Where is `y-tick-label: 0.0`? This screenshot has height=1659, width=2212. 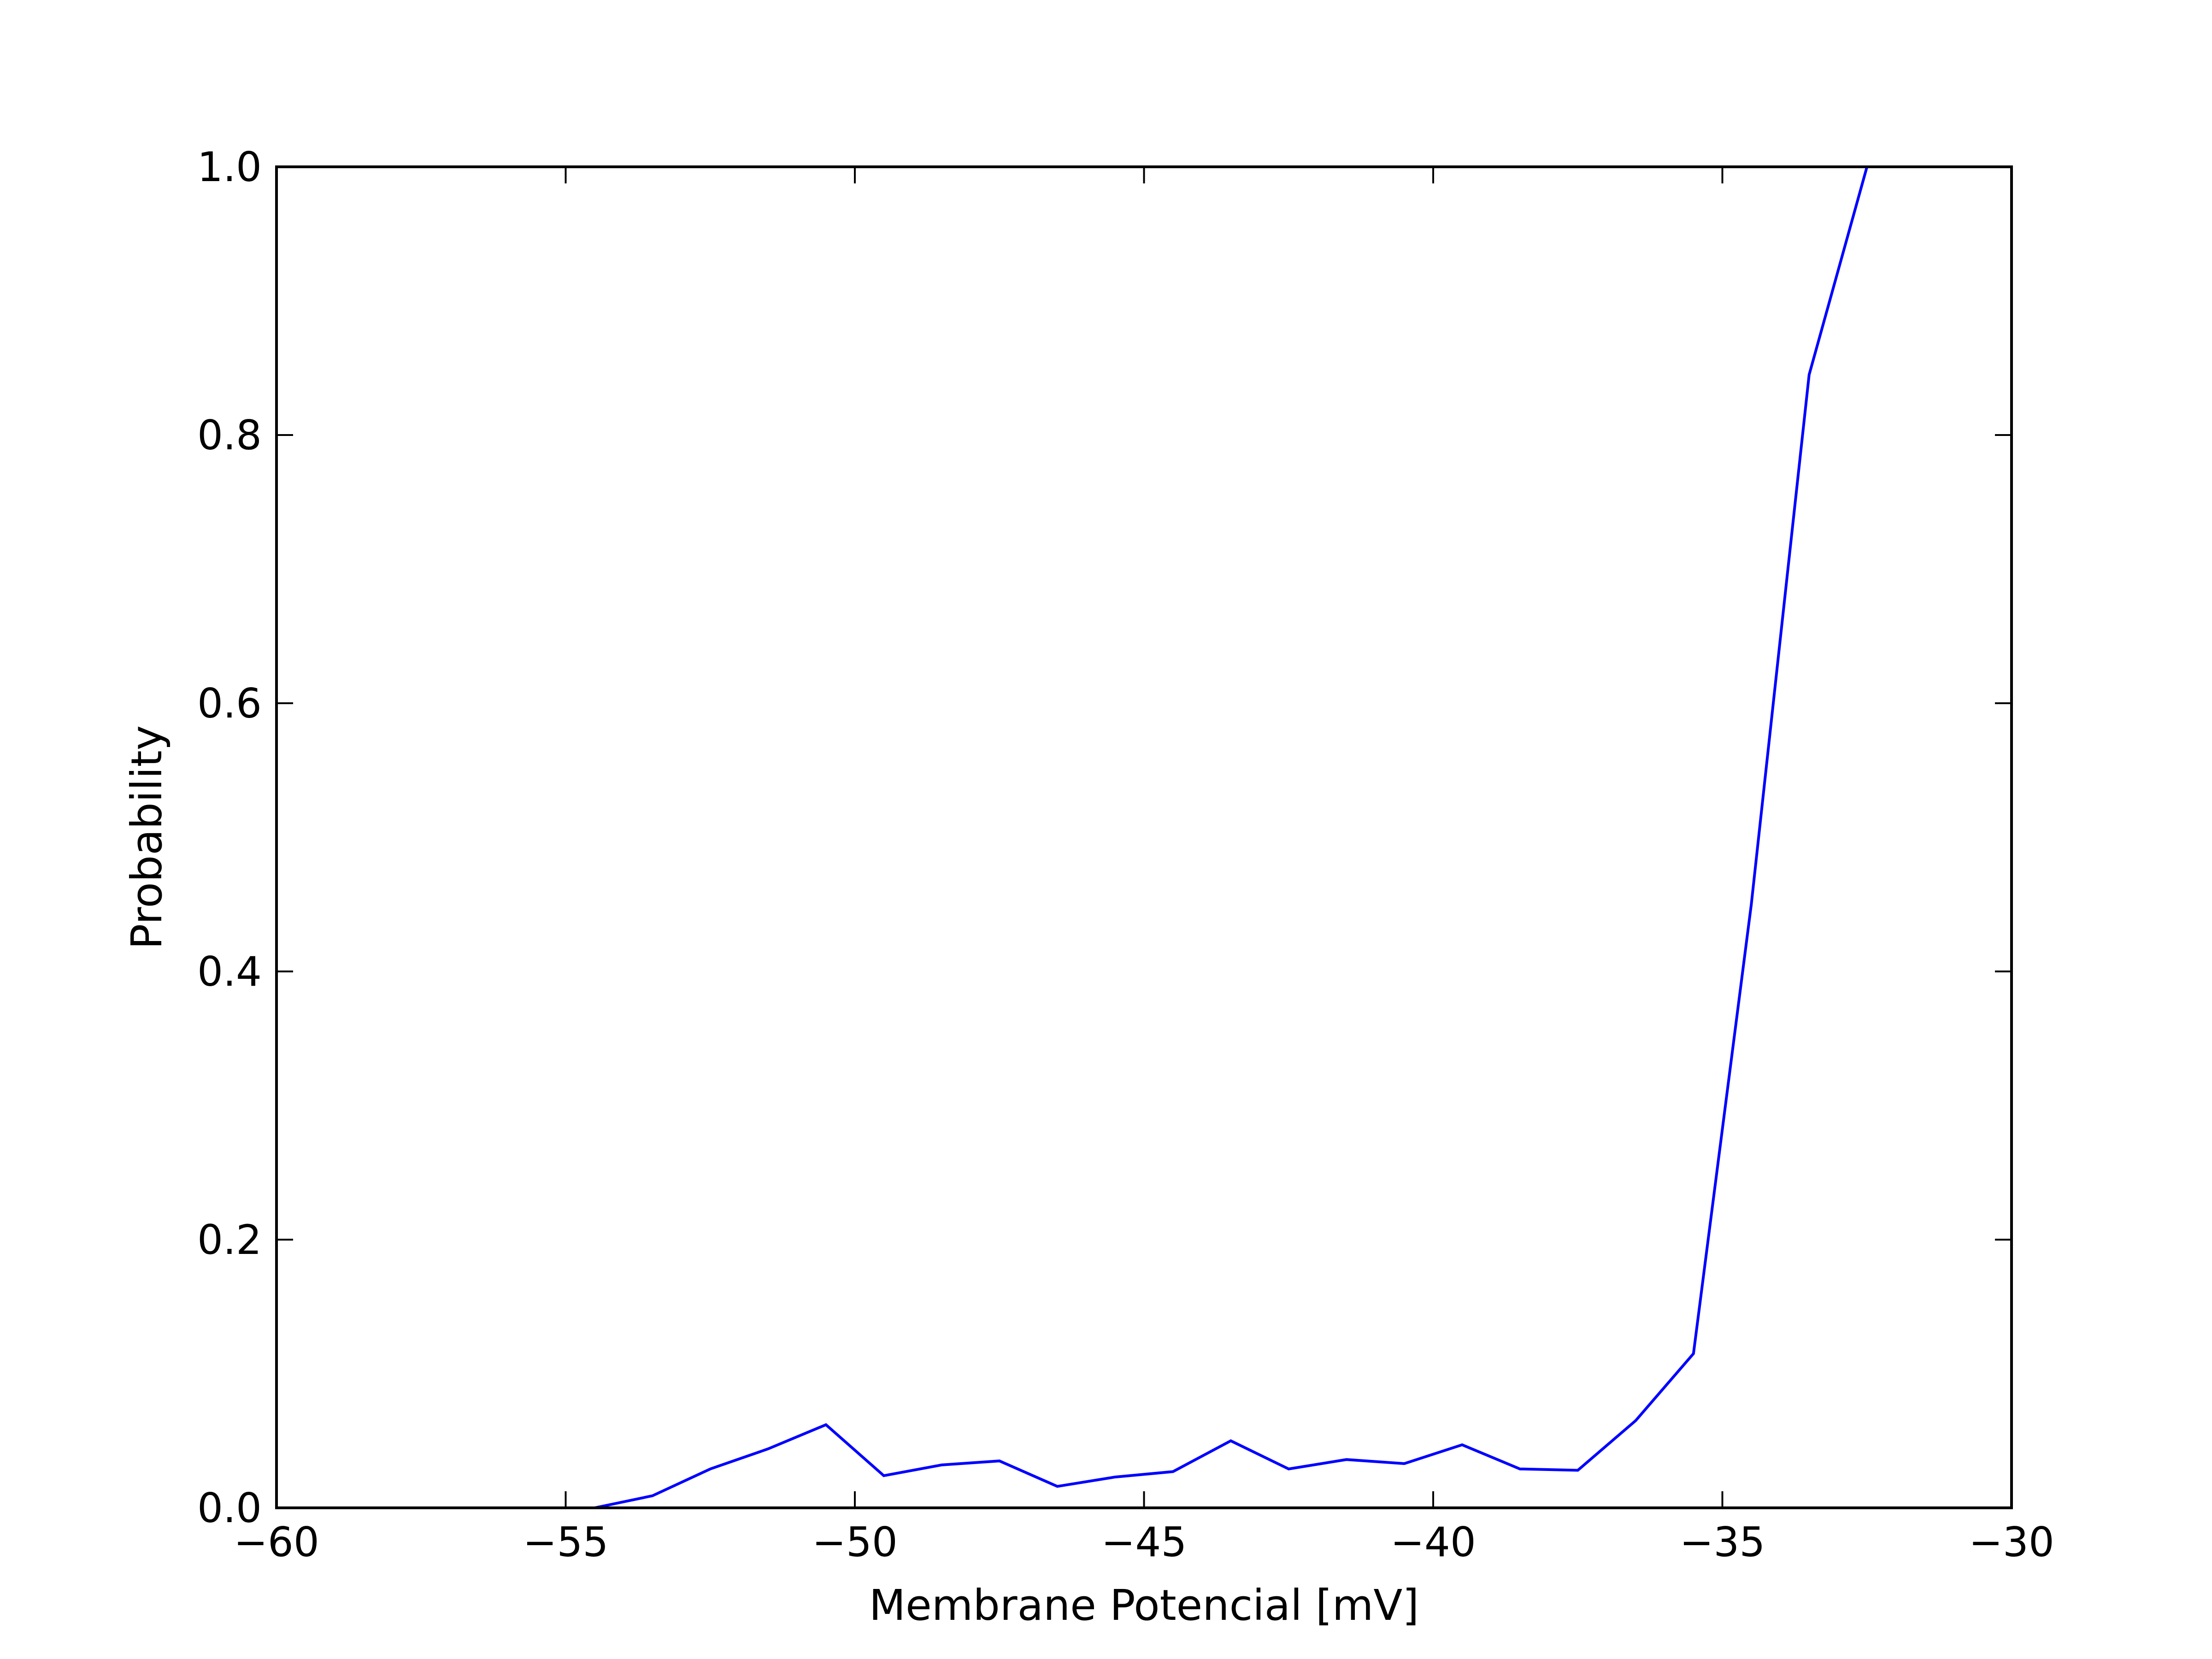
y-tick-label: 0.0 is located at coordinates (229, 1508).